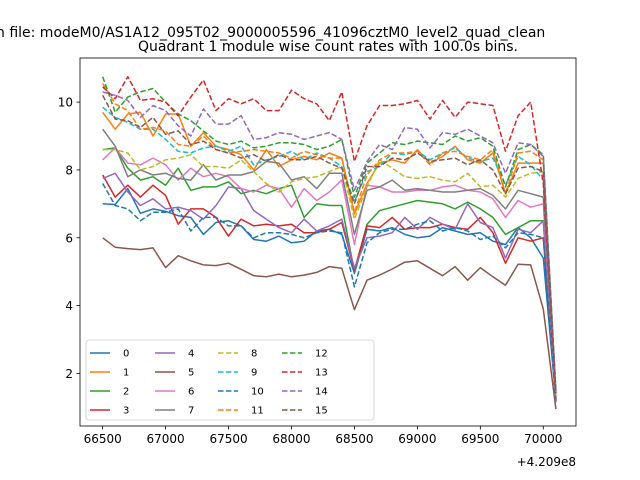  Describe the element at coordinates (323, 436) in the screenshot. I see `x-axis-ticks: 66500 67000 67500 68000 68500 69000 69500 70000` at that location.